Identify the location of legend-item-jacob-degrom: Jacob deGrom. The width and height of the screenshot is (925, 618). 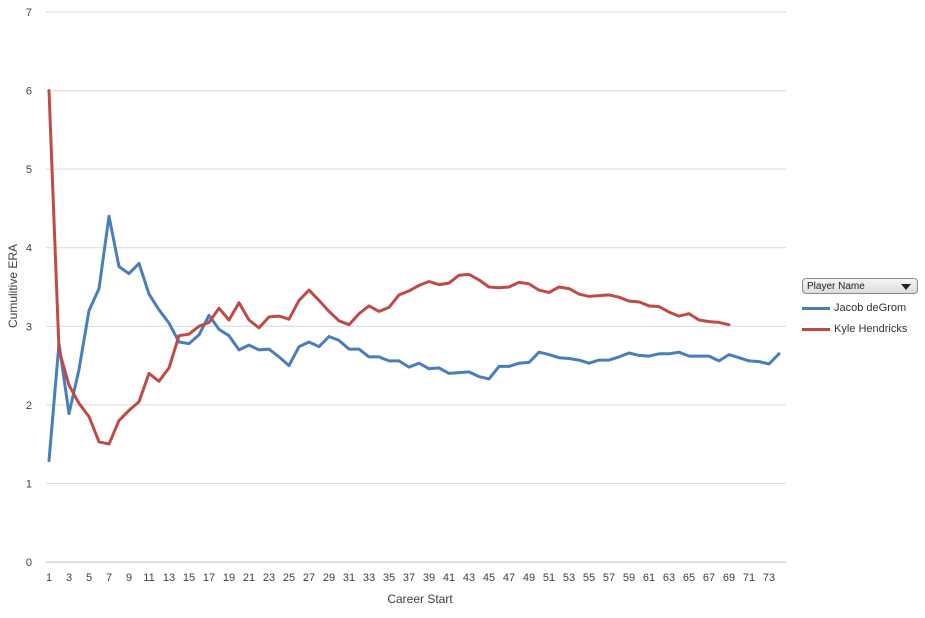
(860, 308).